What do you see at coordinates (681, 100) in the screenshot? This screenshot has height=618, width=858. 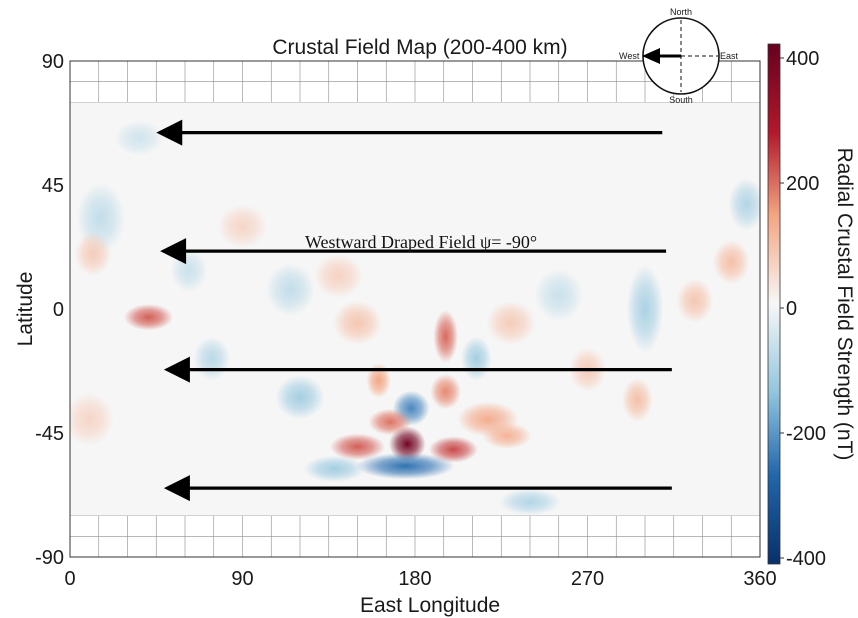 I see `compass-south-label: South` at bounding box center [681, 100].